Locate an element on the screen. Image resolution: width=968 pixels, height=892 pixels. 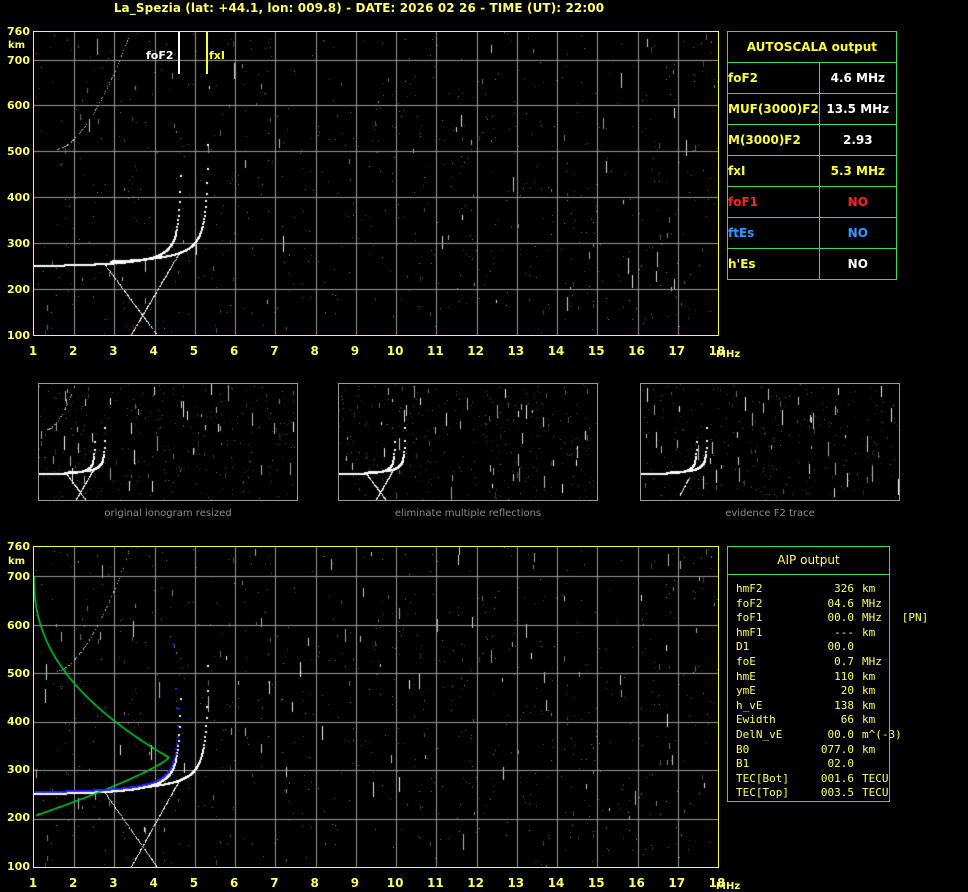
aip-param-value: 110 is located at coordinates (844, 676).